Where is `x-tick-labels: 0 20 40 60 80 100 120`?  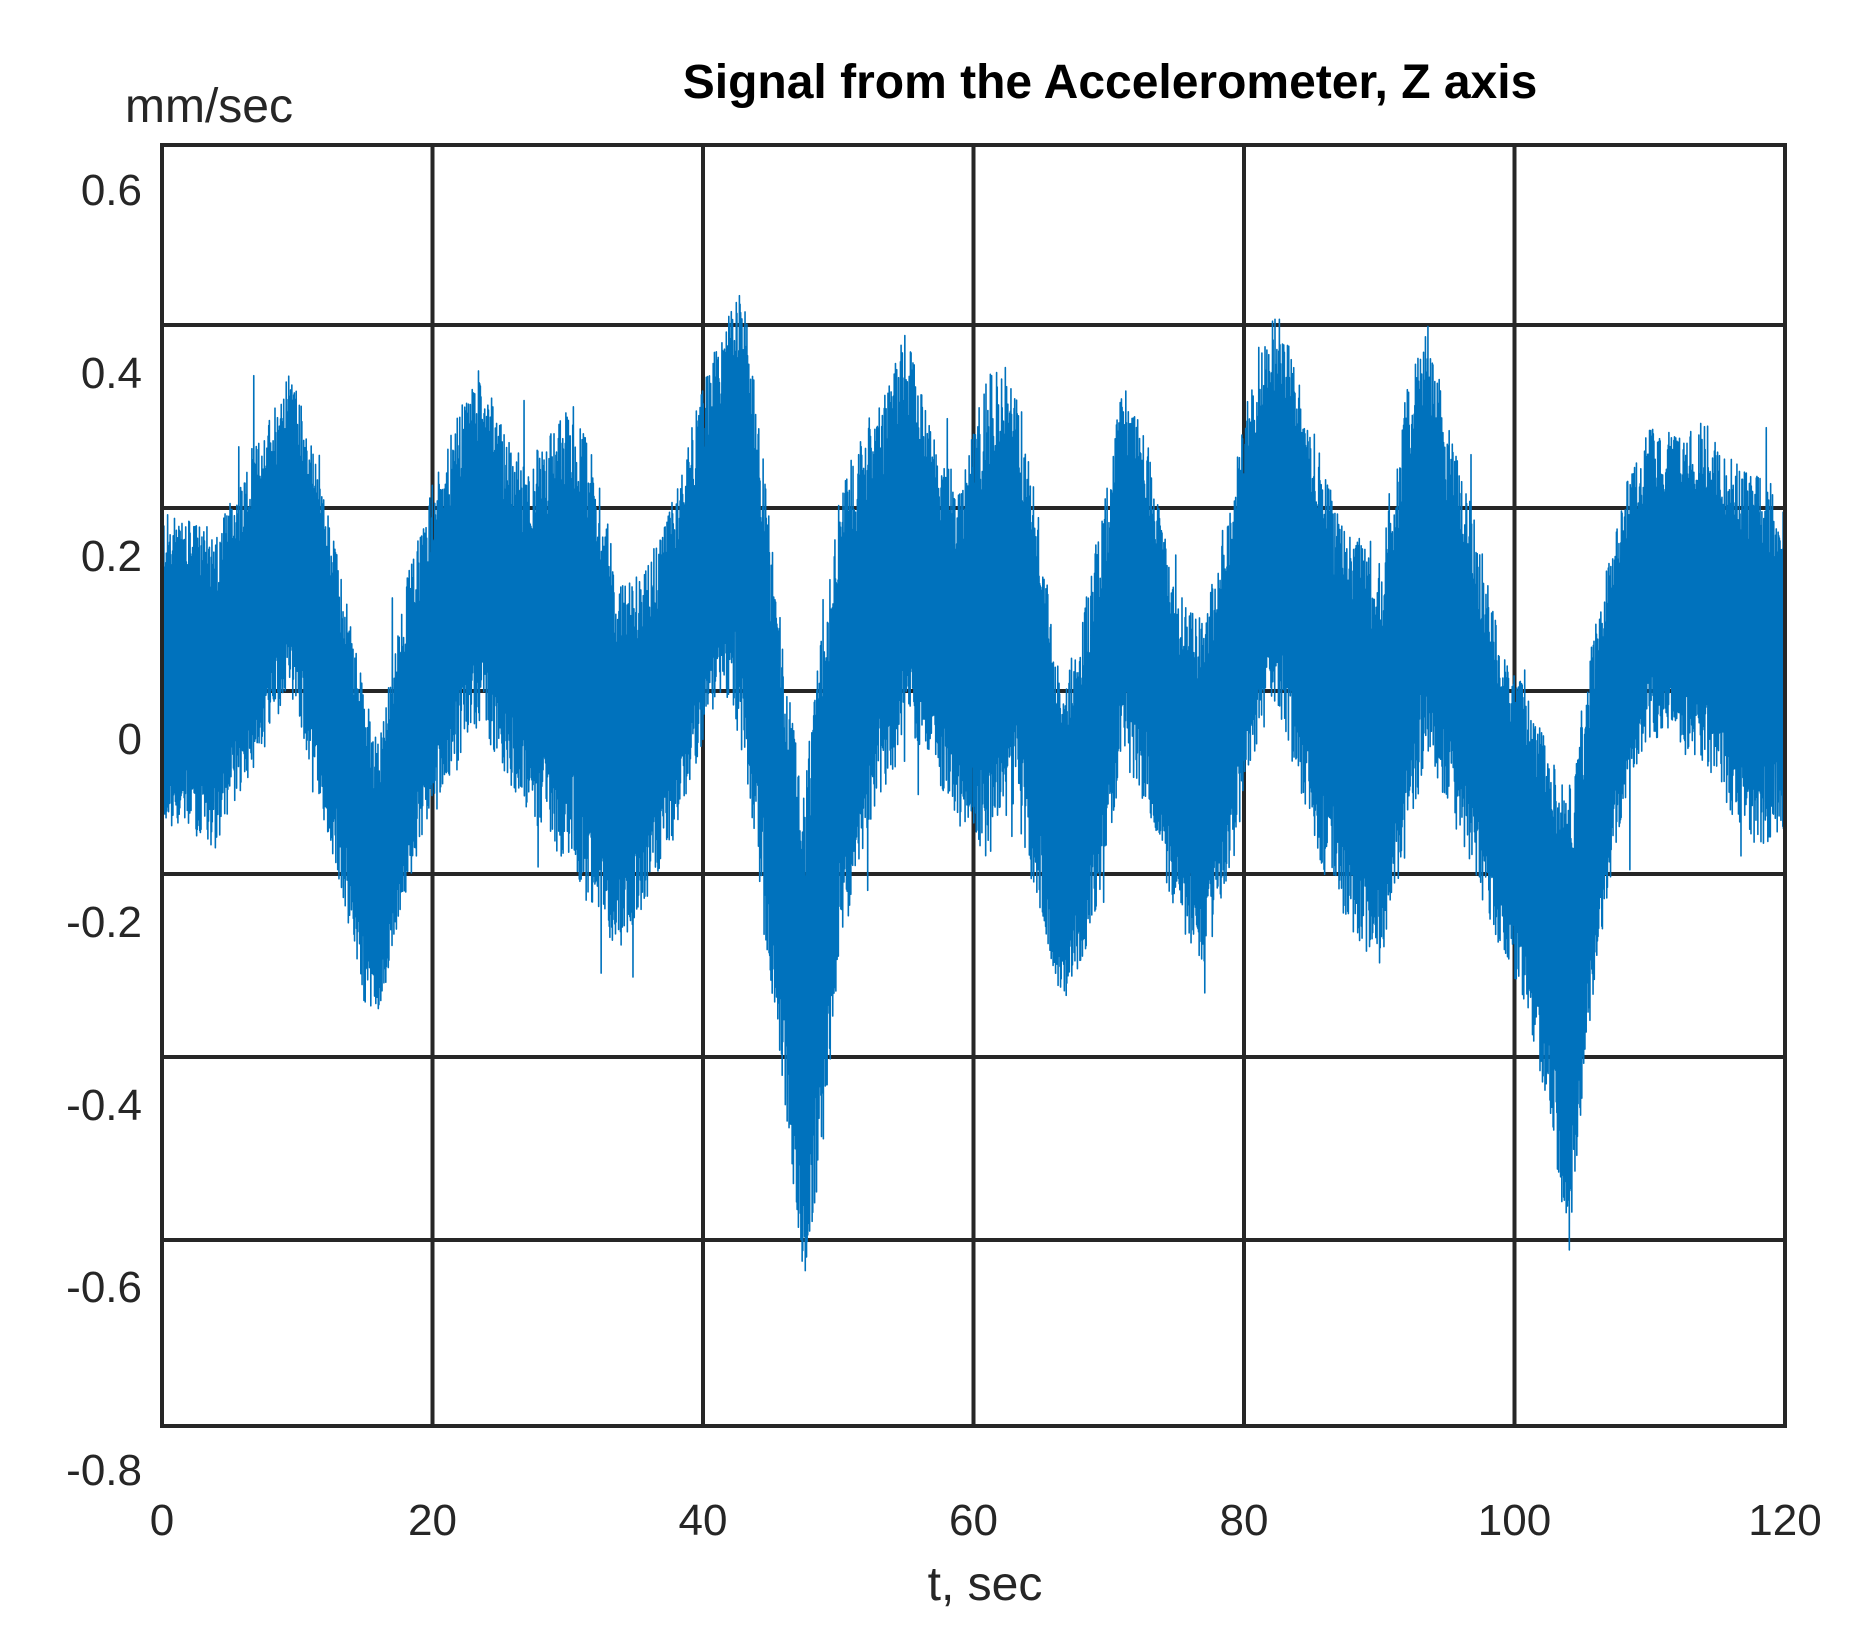 x-tick-labels: 0 20 40 60 80 100 120 is located at coordinates (986, 1520).